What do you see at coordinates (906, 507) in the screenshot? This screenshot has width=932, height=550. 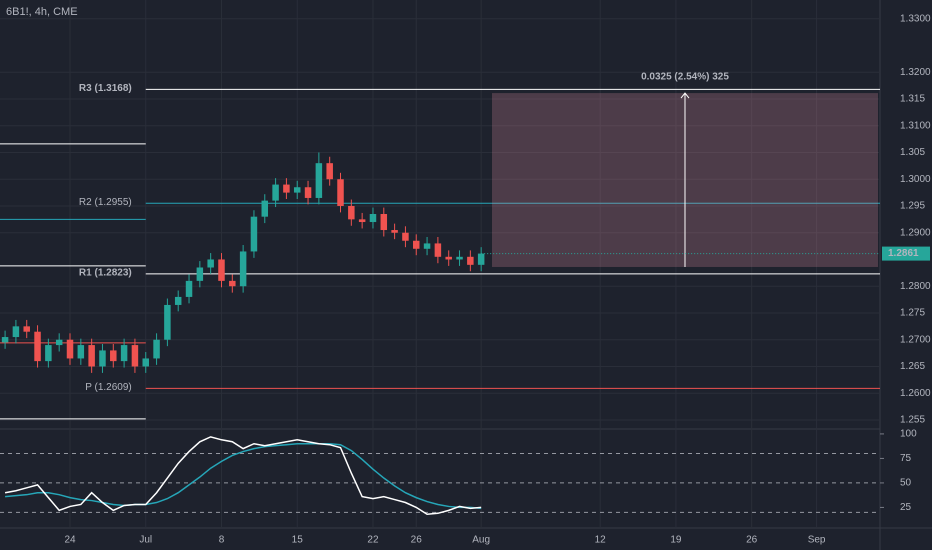 I see `rsi-tick-label: 25` at bounding box center [906, 507].